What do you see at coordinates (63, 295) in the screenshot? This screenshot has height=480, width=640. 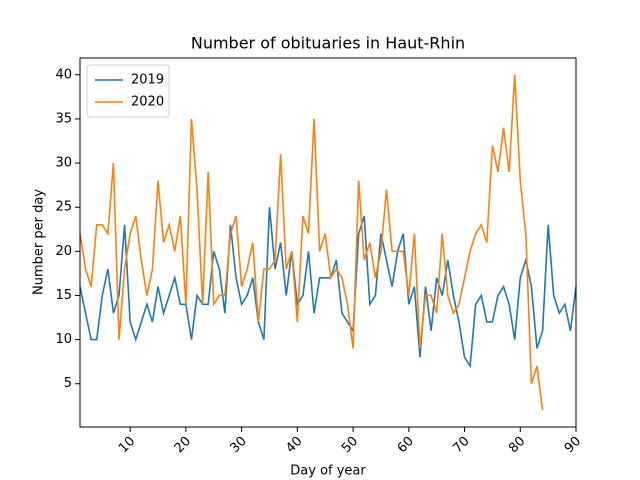 I see `y-tick-label: 15` at bounding box center [63, 295].